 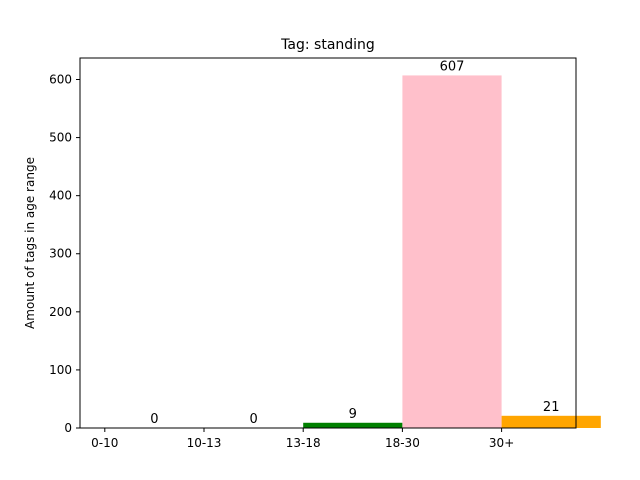 What do you see at coordinates (68, 428) in the screenshot?
I see `y-tick-label: 0` at bounding box center [68, 428].